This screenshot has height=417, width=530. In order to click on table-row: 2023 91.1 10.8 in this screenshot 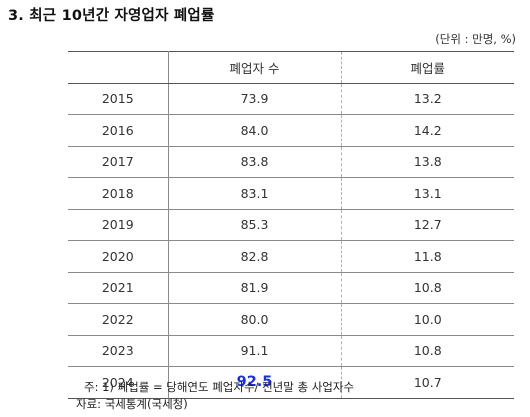, I will do `click(291, 351)`.